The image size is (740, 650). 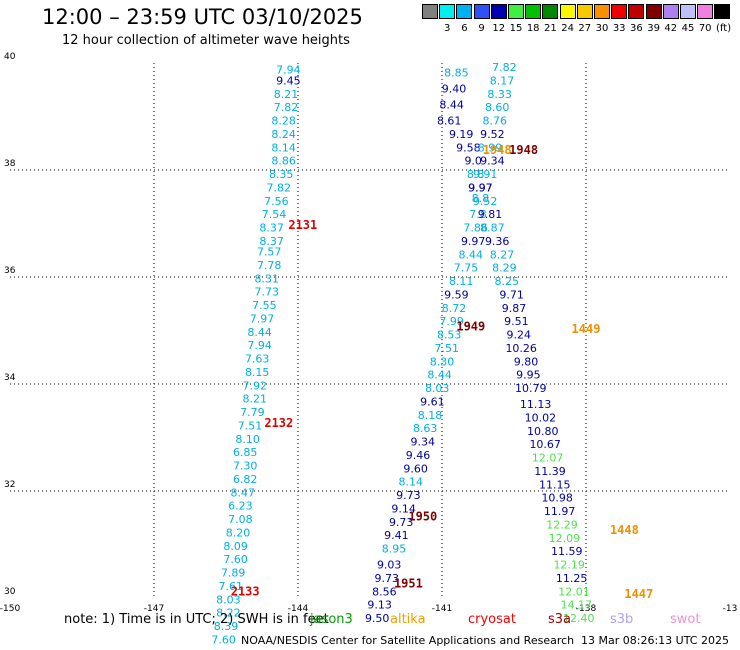 What do you see at coordinates (418, 455) in the screenshot?
I see `data-point-label: 9.46` at bounding box center [418, 455].